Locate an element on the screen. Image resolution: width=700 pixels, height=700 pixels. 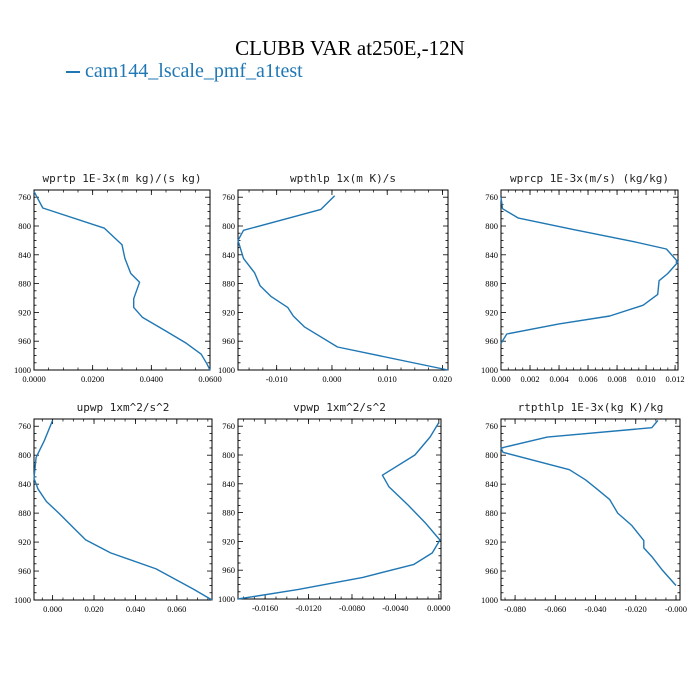
x-tick-label: -0.020 is located at coordinates (636, 609).